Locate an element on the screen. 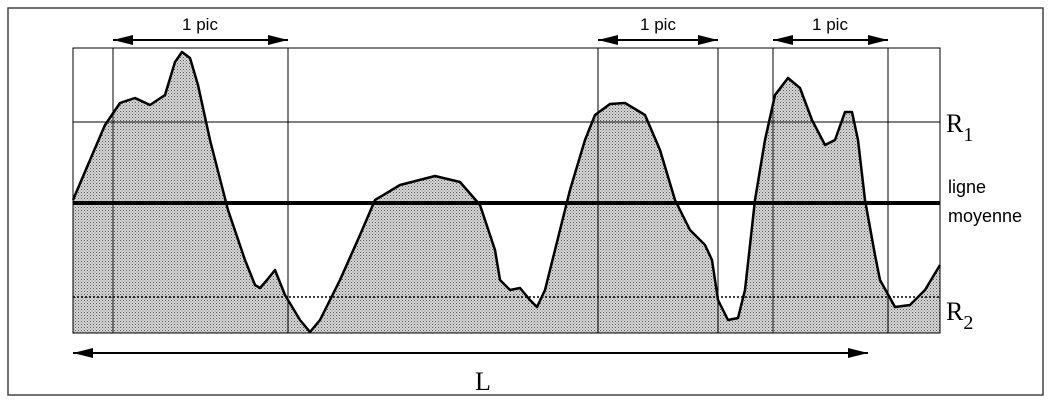 The width and height of the screenshot is (1051, 403). r2-label: R2 is located at coordinates (959, 315).